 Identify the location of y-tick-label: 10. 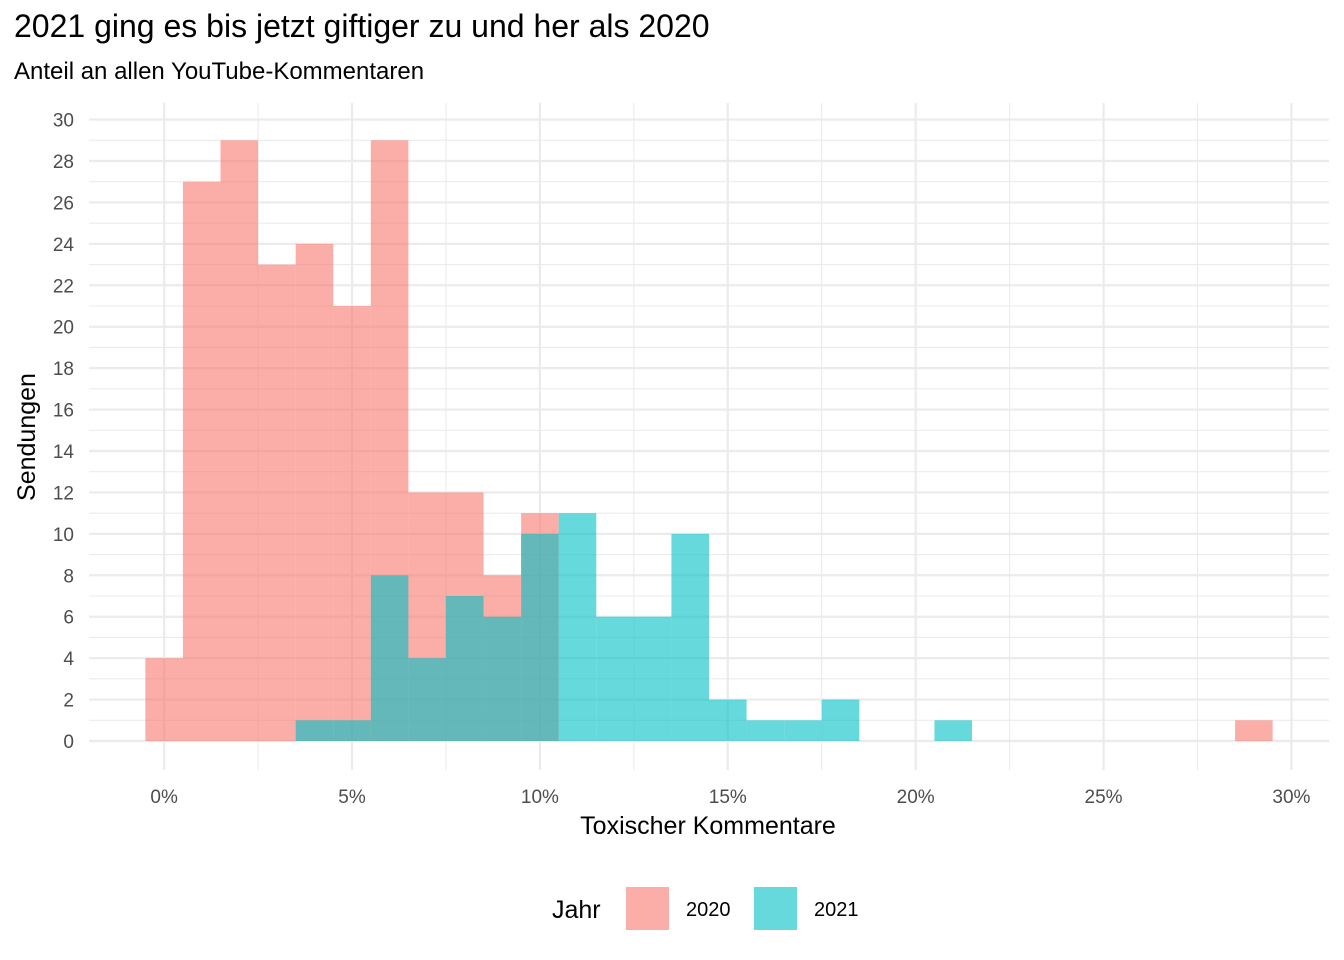
(63, 535).